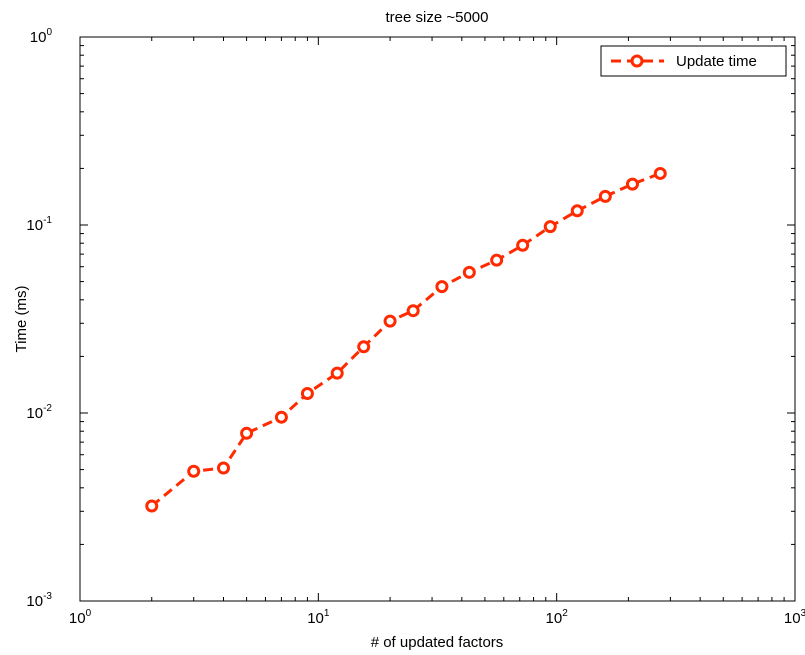 This screenshot has height=655, width=805. I want to click on y-tick-label: 10⁰, so click(41, 36).